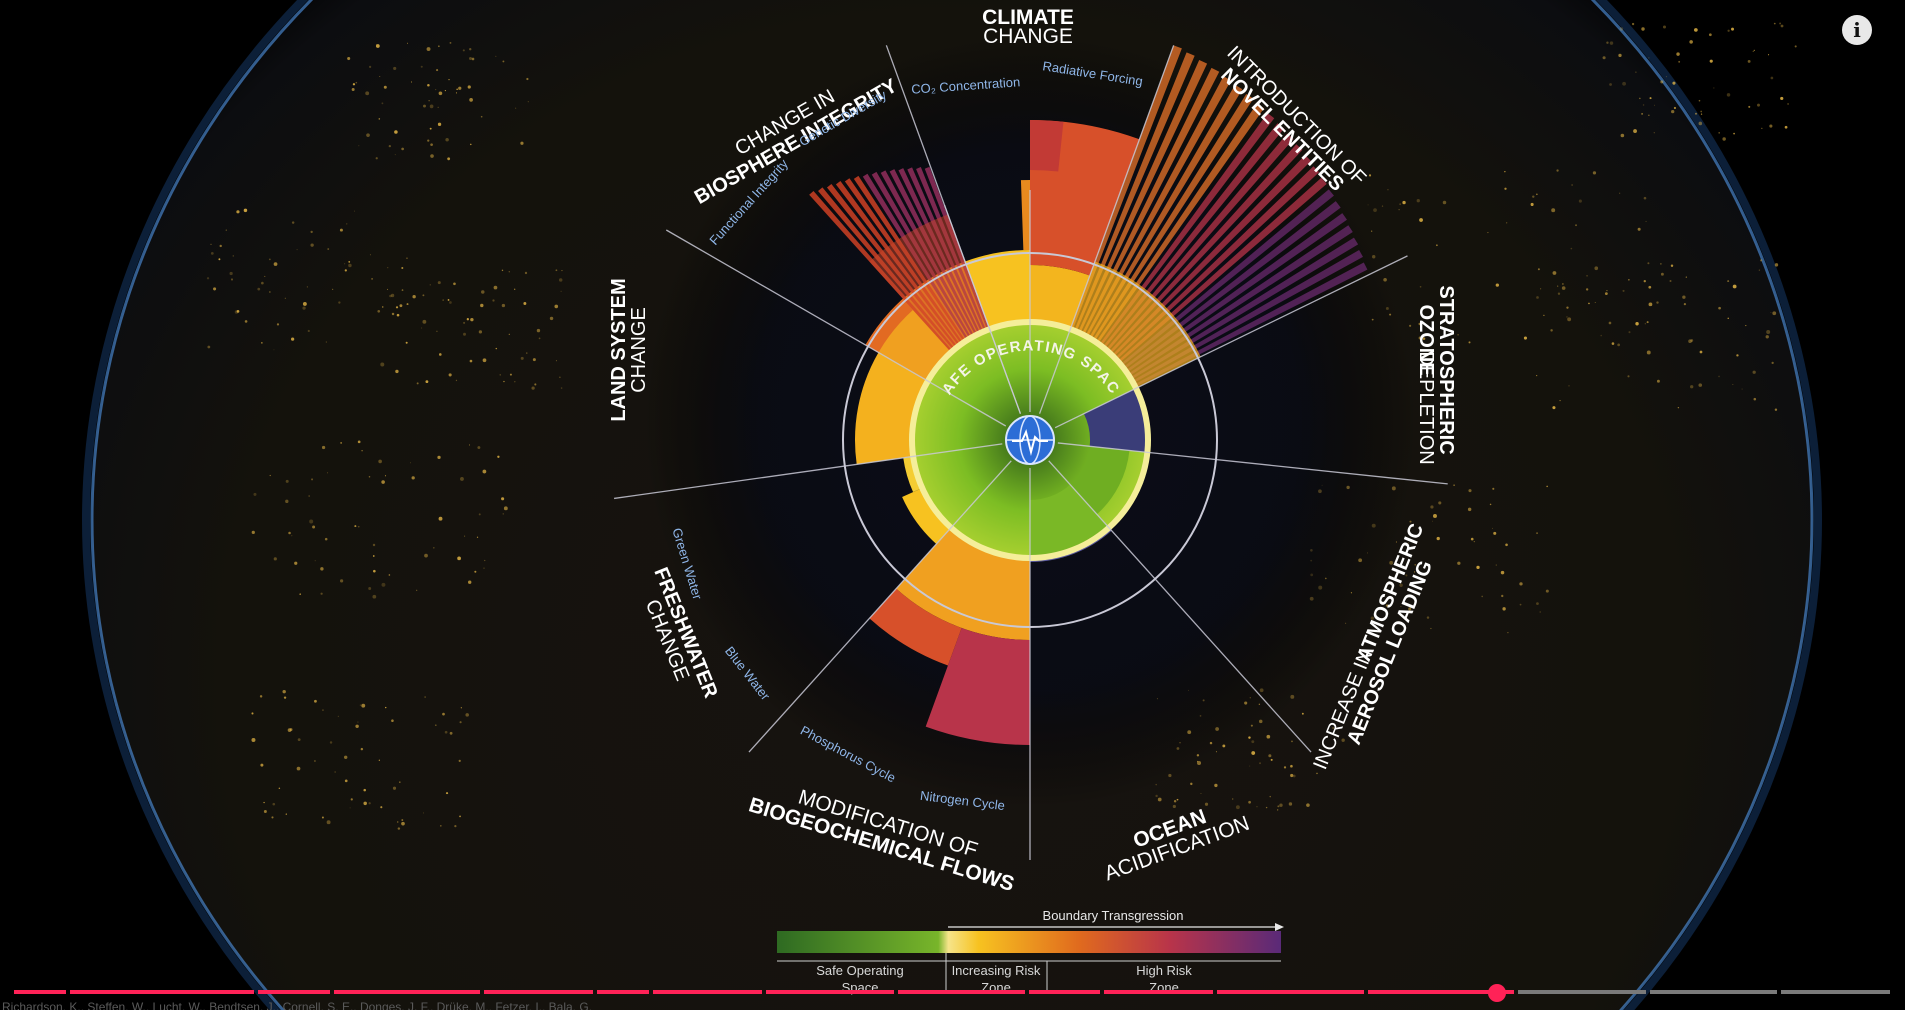 The height and width of the screenshot is (1010, 1905). Describe the element at coordinates (915, 627) in the screenshot. I see `biogeo-phosphorus-outer` at that location.